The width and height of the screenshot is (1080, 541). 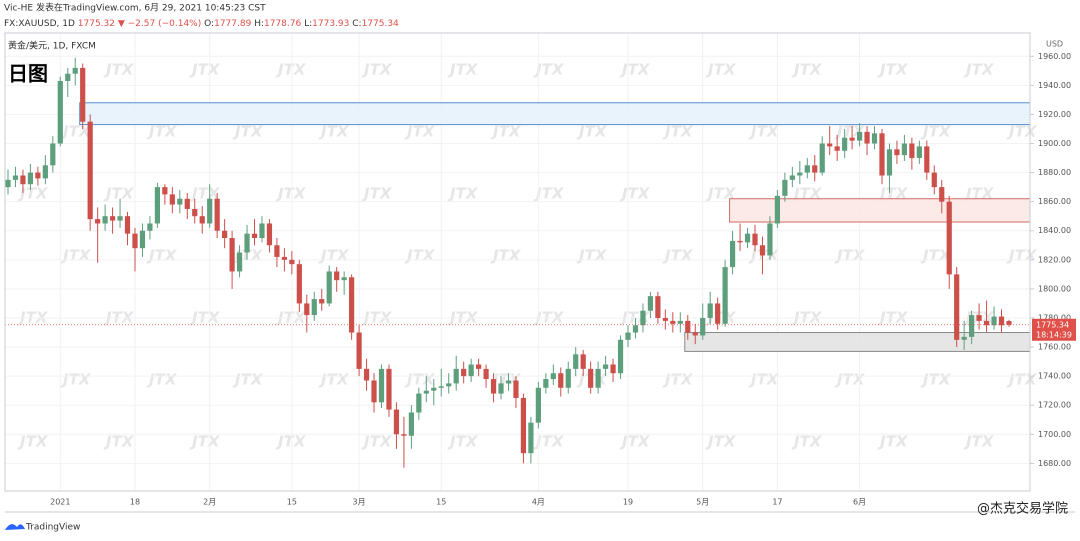 What do you see at coordinates (209, 502) in the screenshot?
I see `x-tick-label: 2月` at bounding box center [209, 502].